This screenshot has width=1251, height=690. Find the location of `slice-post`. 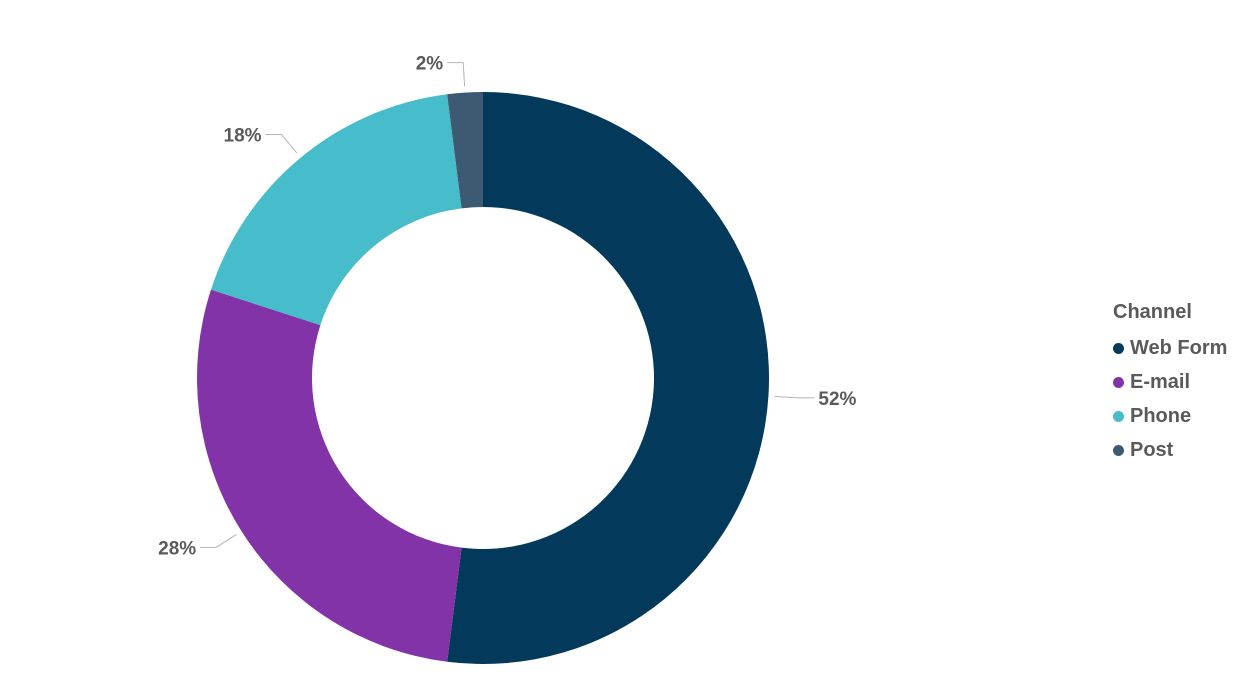

slice-post is located at coordinates (465, 150).